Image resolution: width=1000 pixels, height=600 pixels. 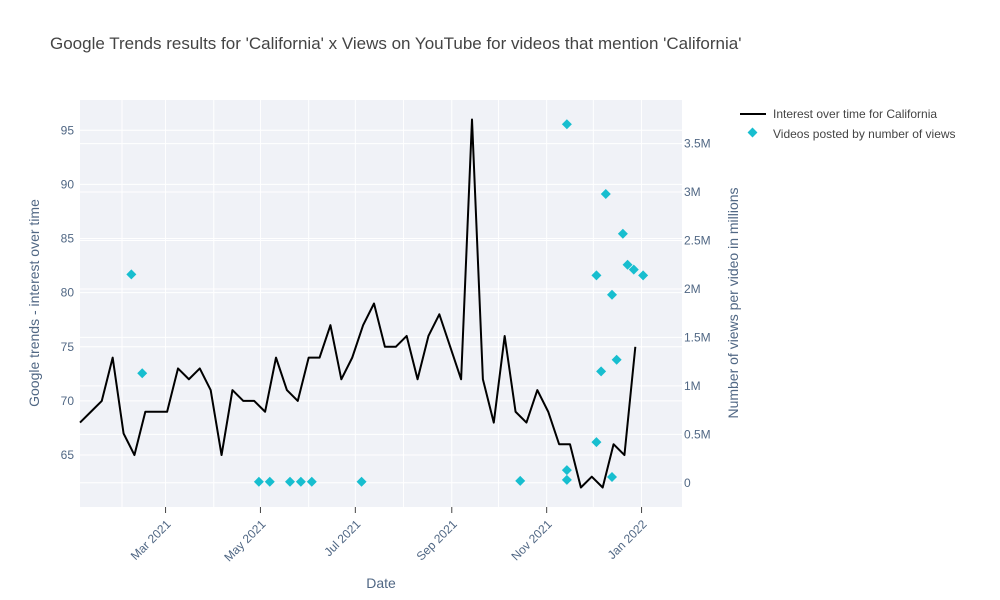 I want to click on y-axis-title: Google trends - interest over time, so click(x=34, y=303).